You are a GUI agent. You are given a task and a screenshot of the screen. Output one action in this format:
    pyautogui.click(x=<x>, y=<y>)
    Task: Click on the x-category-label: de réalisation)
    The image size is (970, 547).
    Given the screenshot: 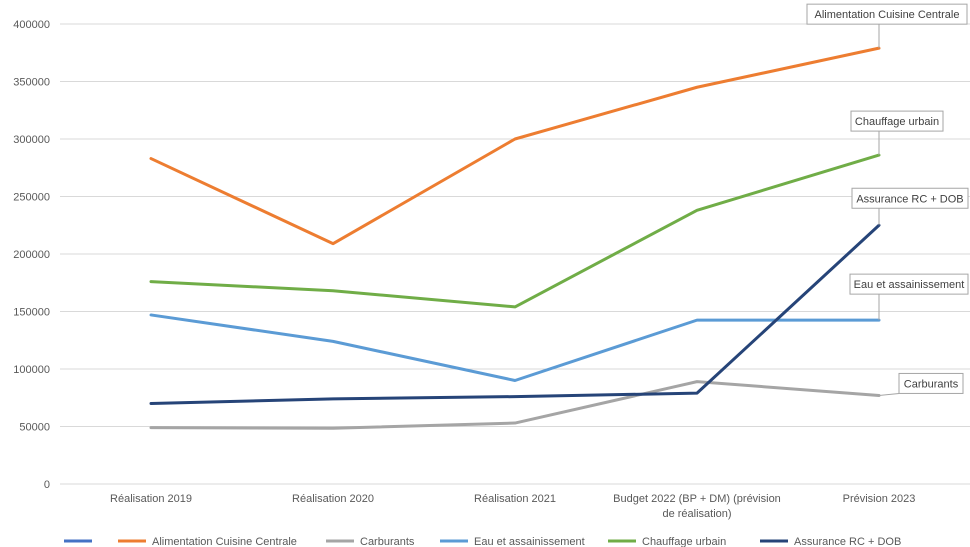 What is the action you would take?
    pyautogui.click(x=696, y=514)
    